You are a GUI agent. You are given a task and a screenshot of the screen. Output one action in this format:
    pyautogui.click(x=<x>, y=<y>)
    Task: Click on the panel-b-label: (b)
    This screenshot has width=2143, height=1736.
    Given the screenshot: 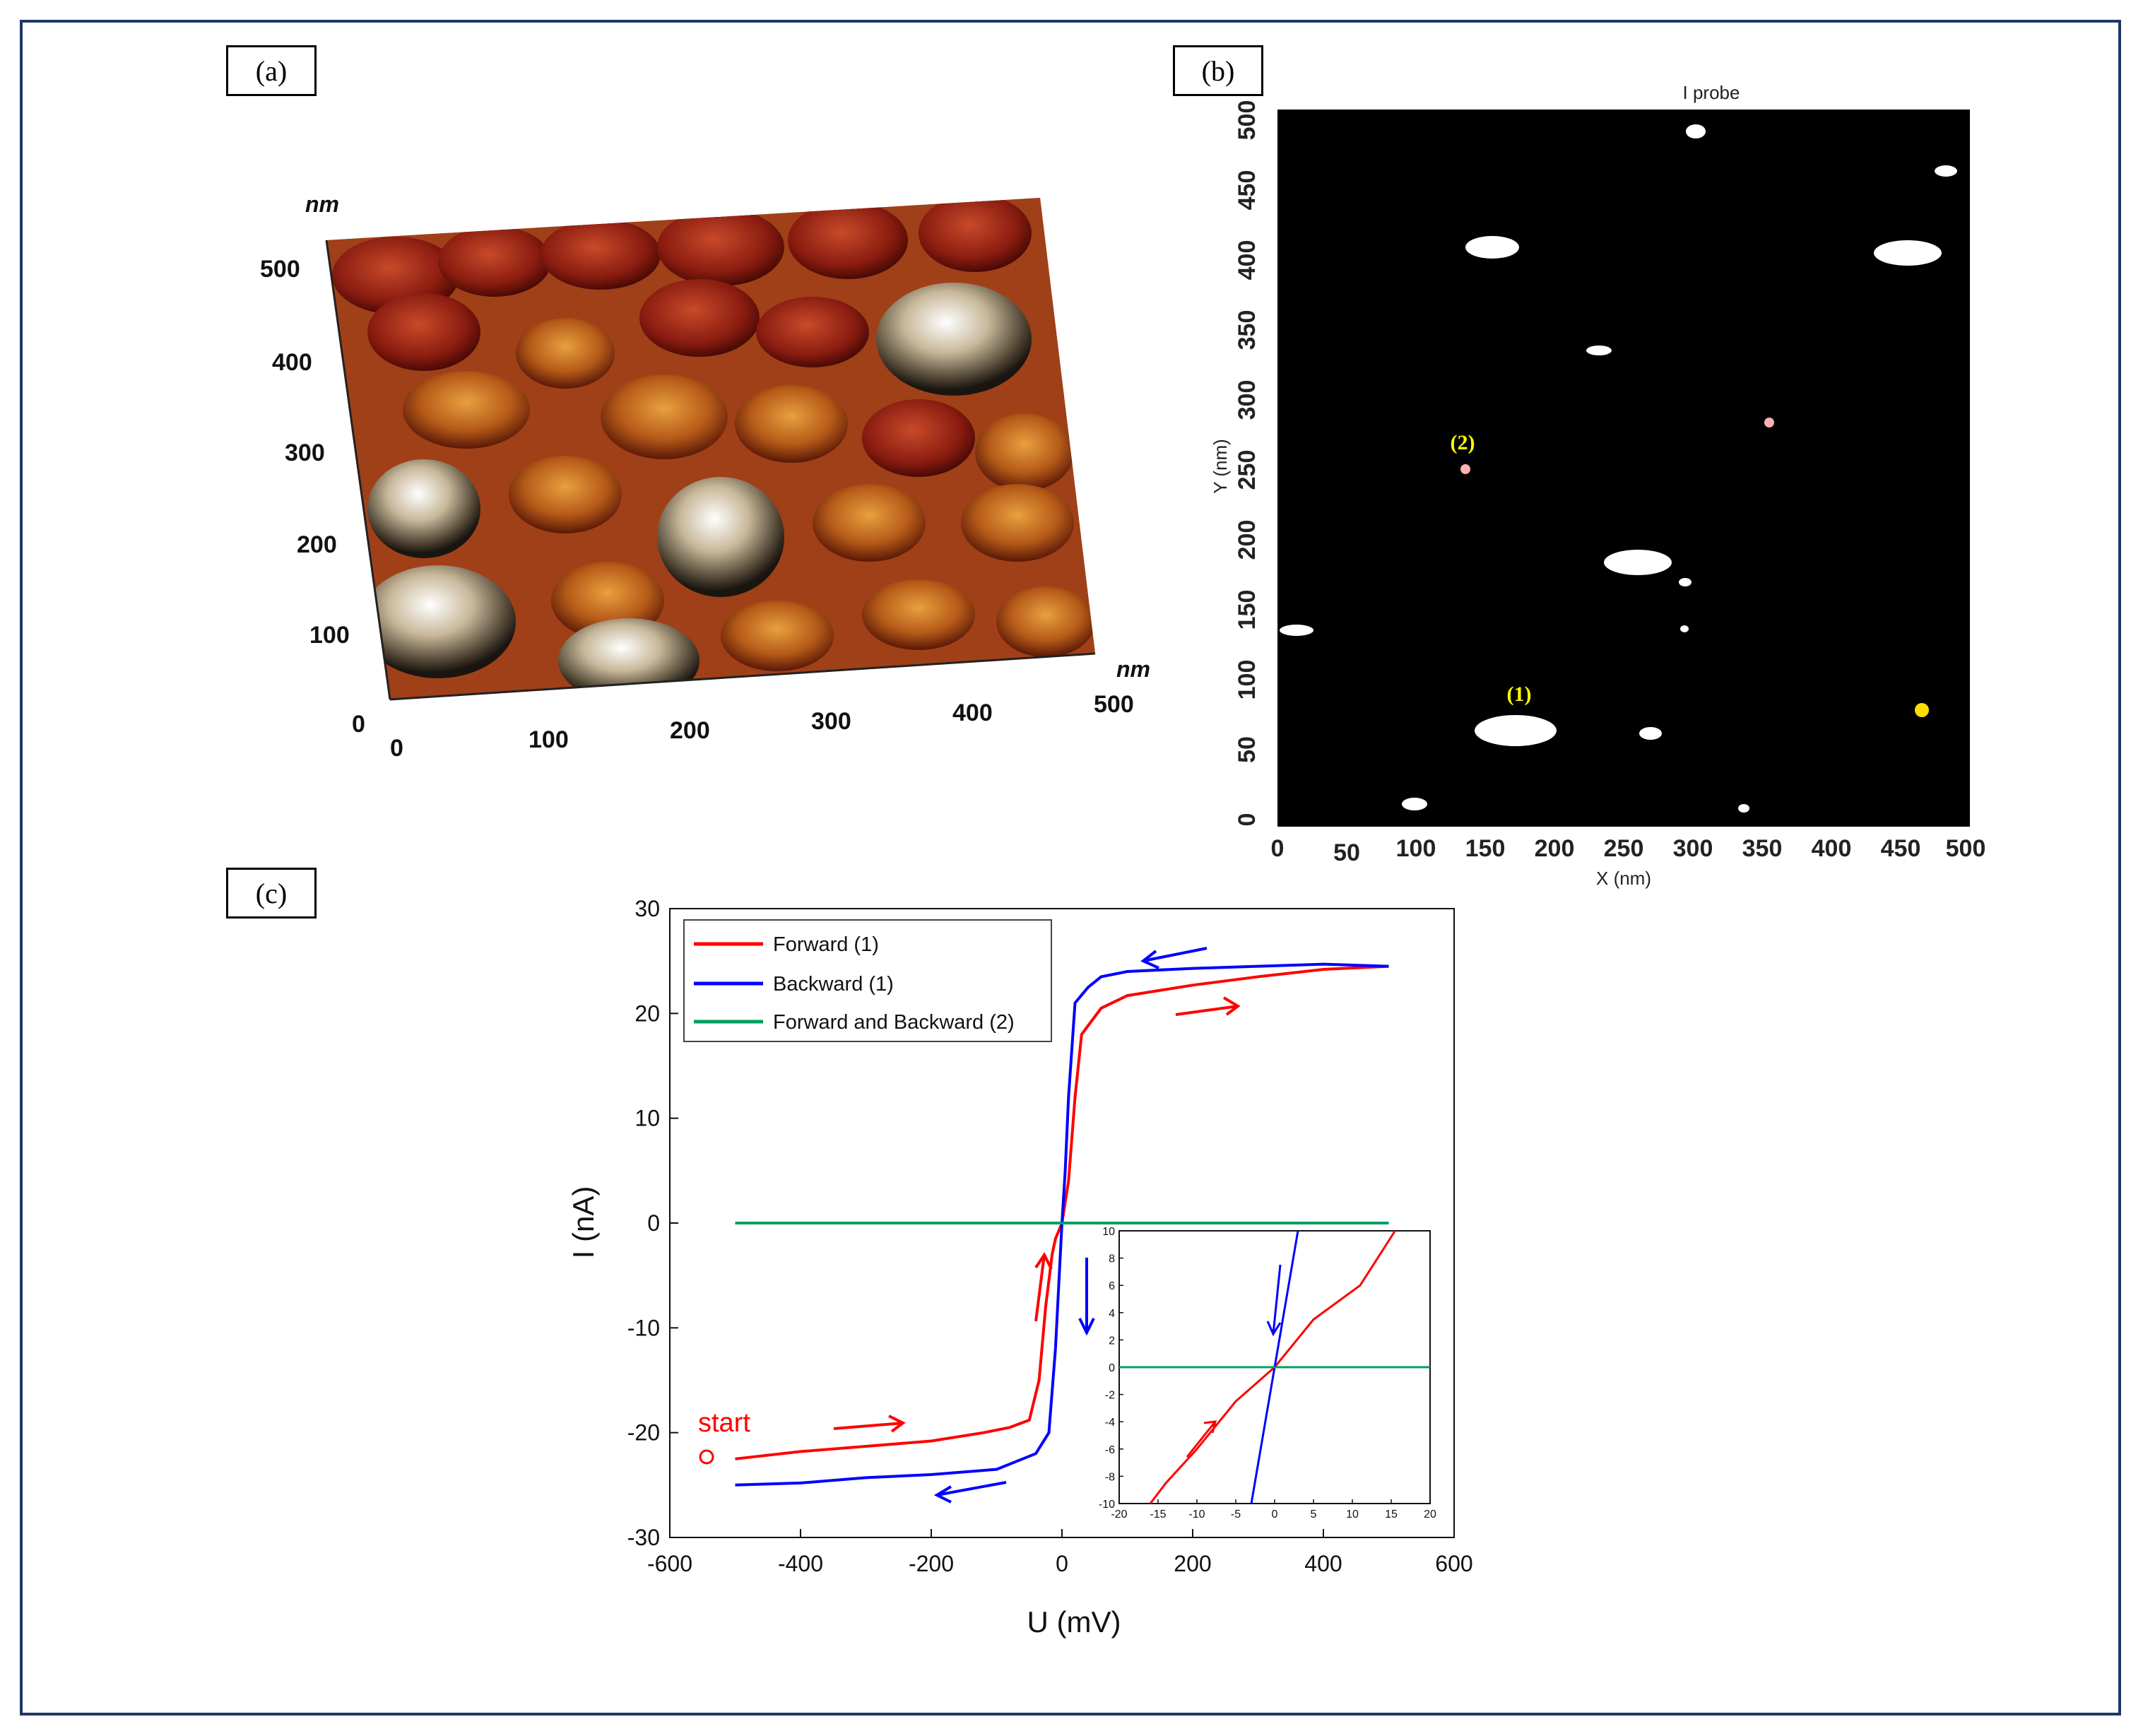 What is the action you would take?
    pyautogui.click(x=1218, y=70)
    